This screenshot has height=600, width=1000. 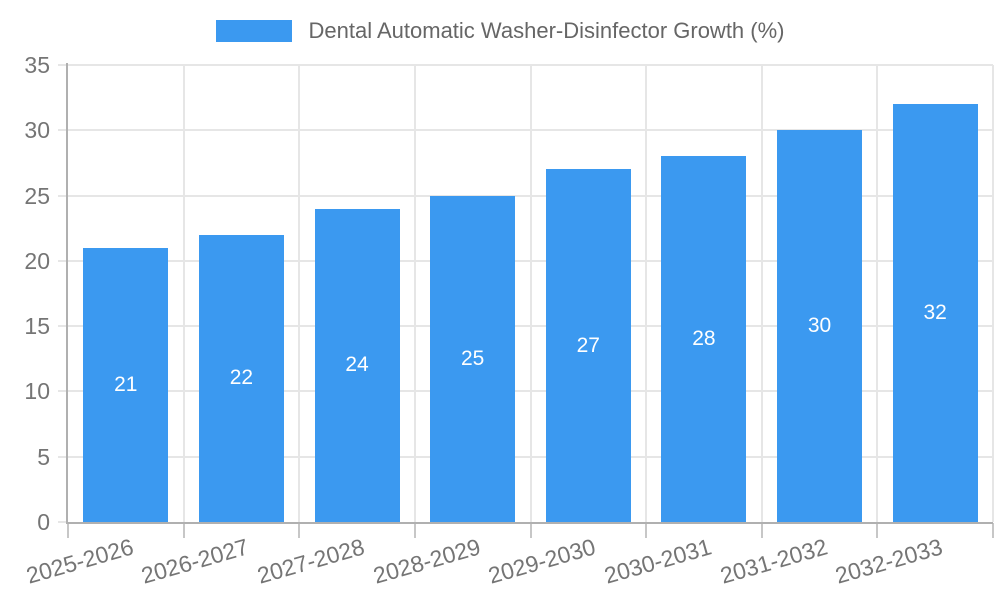 I want to click on bar-2027-2028: 24, so click(x=357, y=365).